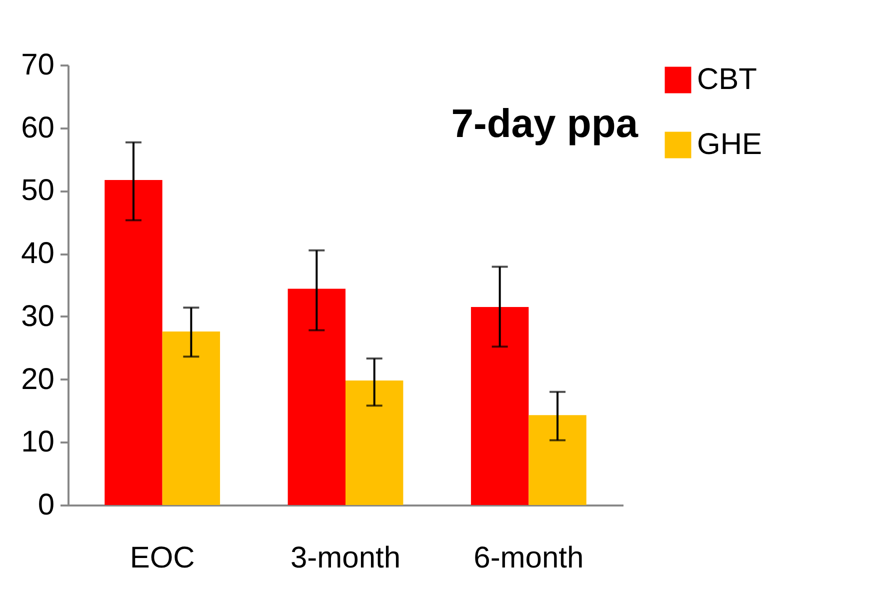 Image resolution: width=882 pixels, height=608 pixels. Describe the element at coordinates (37, 191) in the screenshot. I see `y-tick-label: 50` at that location.